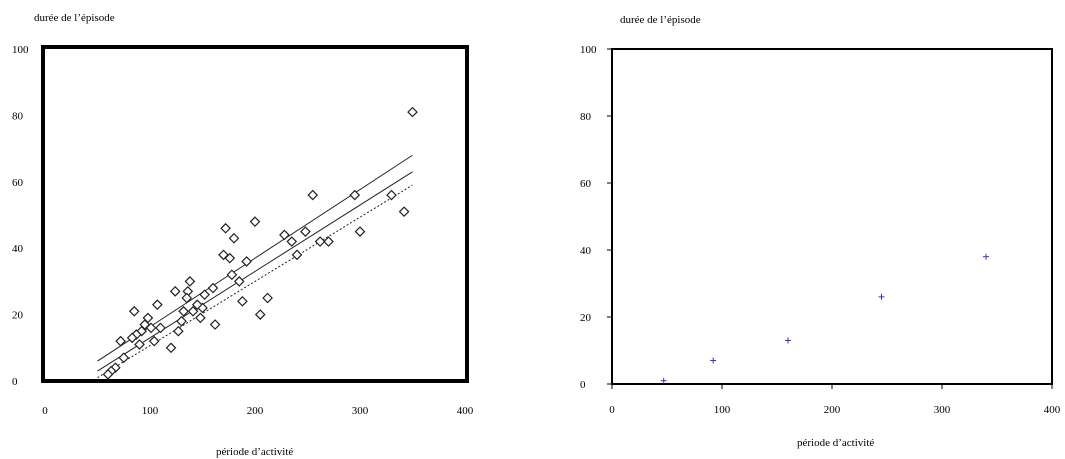 This screenshot has width=1065, height=459. I want to click on right-x-tick-label: 300, so click(942, 410).